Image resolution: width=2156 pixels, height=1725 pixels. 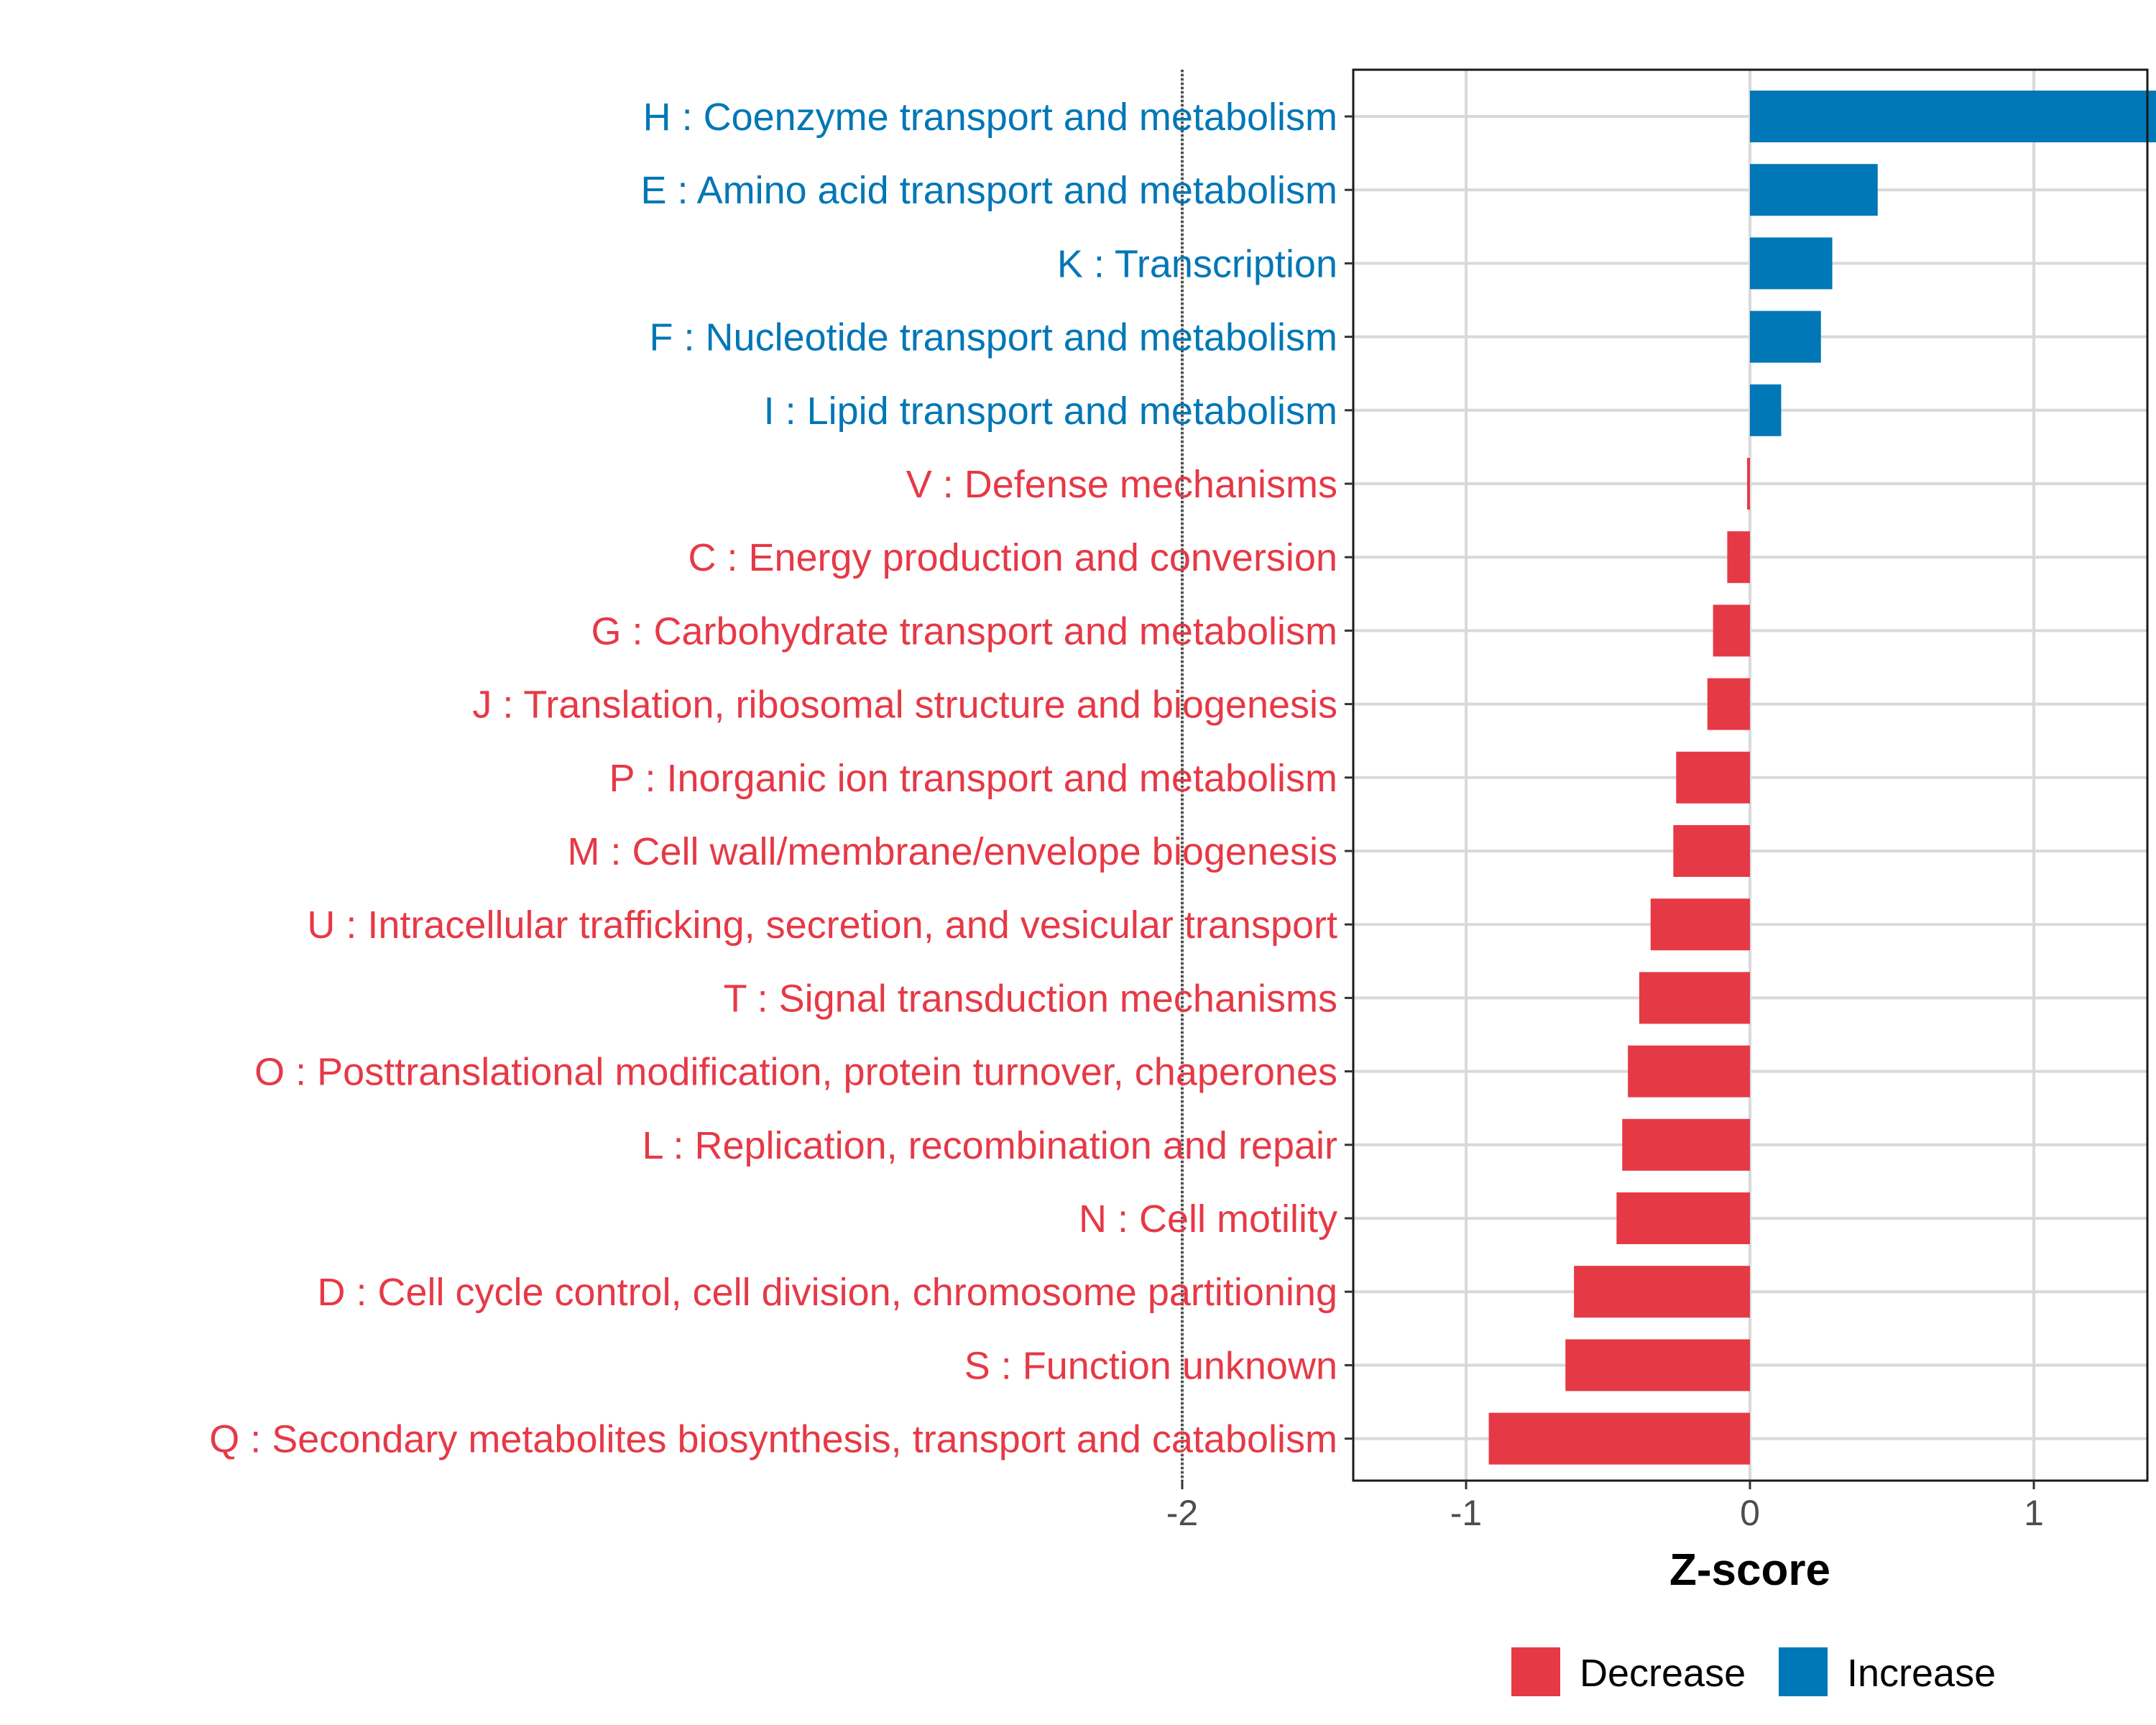 I want to click on legend-label-decrease: Decrease, so click(x=1663, y=1673).